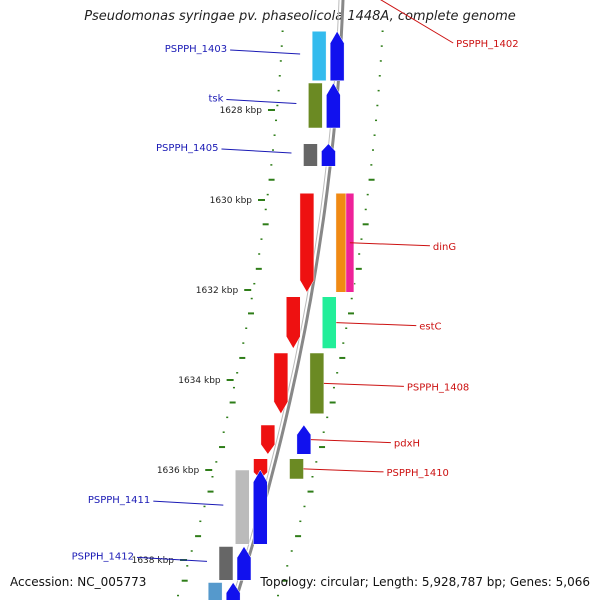 The width and height of the screenshot is (600, 600). Describe the element at coordinates (418, 473) in the screenshot. I see `gene-label-g1410: PSPPH_1410` at that location.